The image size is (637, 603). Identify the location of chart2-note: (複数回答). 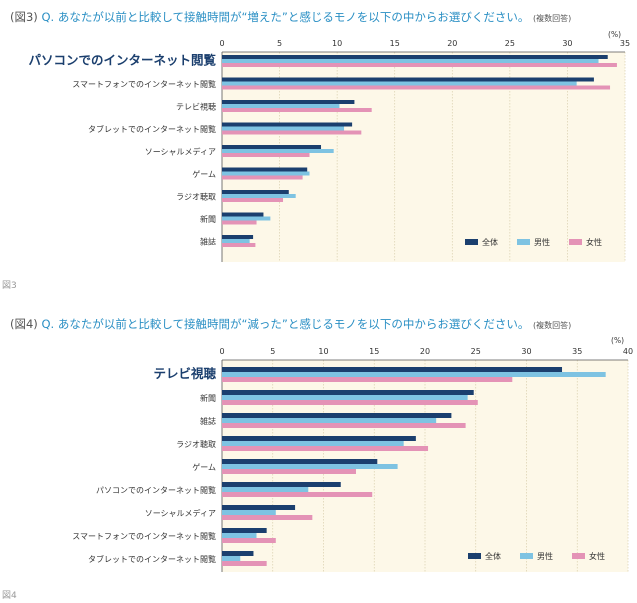
(552, 325).